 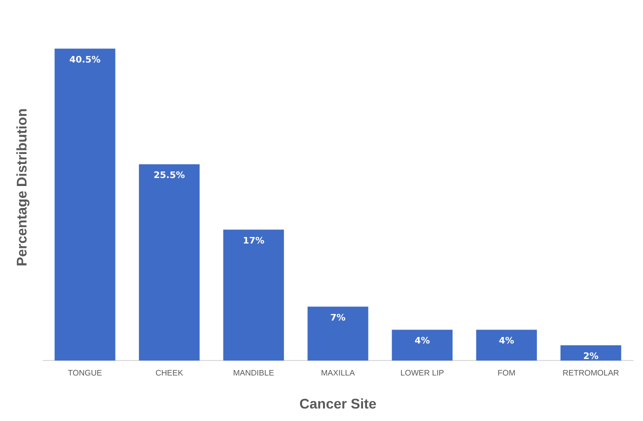 What do you see at coordinates (422, 373) in the screenshot?
I see `x-tick-label: LOWER LIP` at bounding box center [422, 373].